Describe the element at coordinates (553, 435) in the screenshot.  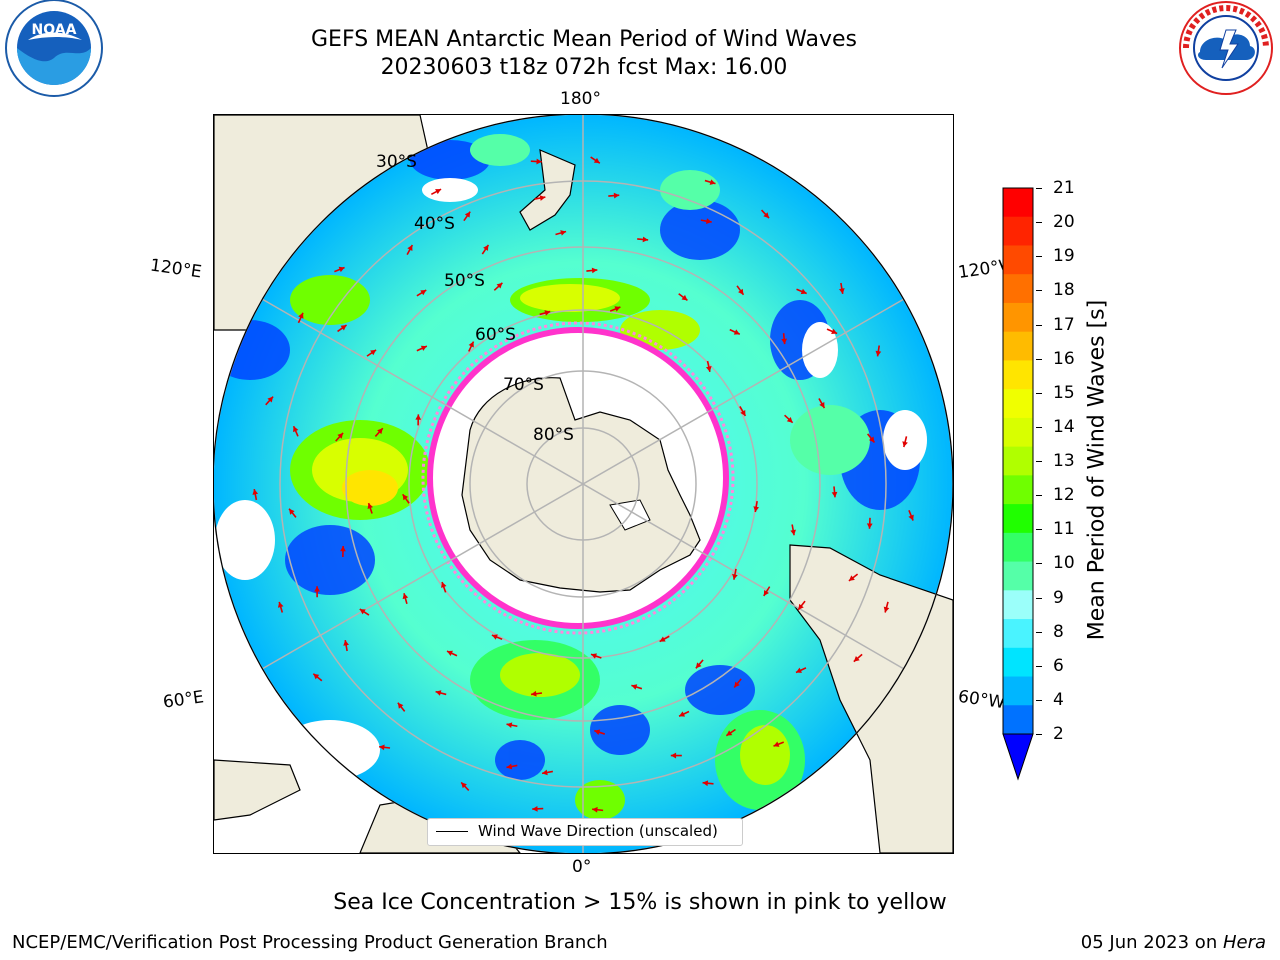
I see `lat-label-80s: 80°S` at that location.